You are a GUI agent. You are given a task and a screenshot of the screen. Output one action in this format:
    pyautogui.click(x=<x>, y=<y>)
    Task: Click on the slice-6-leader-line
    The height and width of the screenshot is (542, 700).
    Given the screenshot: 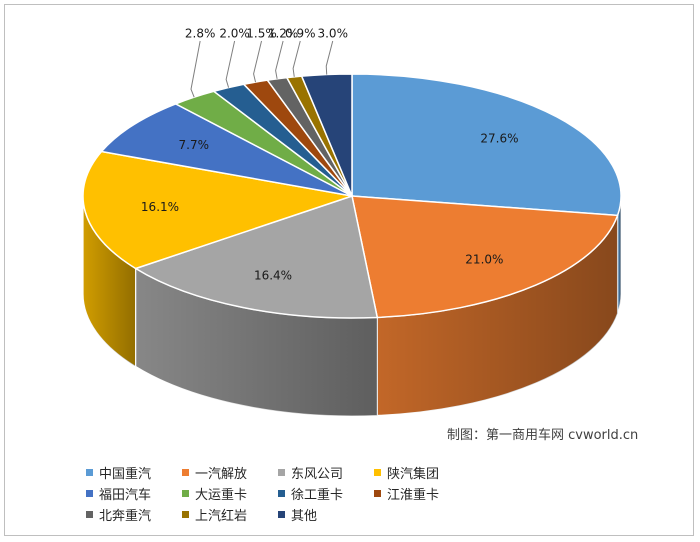 What is the action you would take?
    pyautogui.click(x=195, y=69)
    